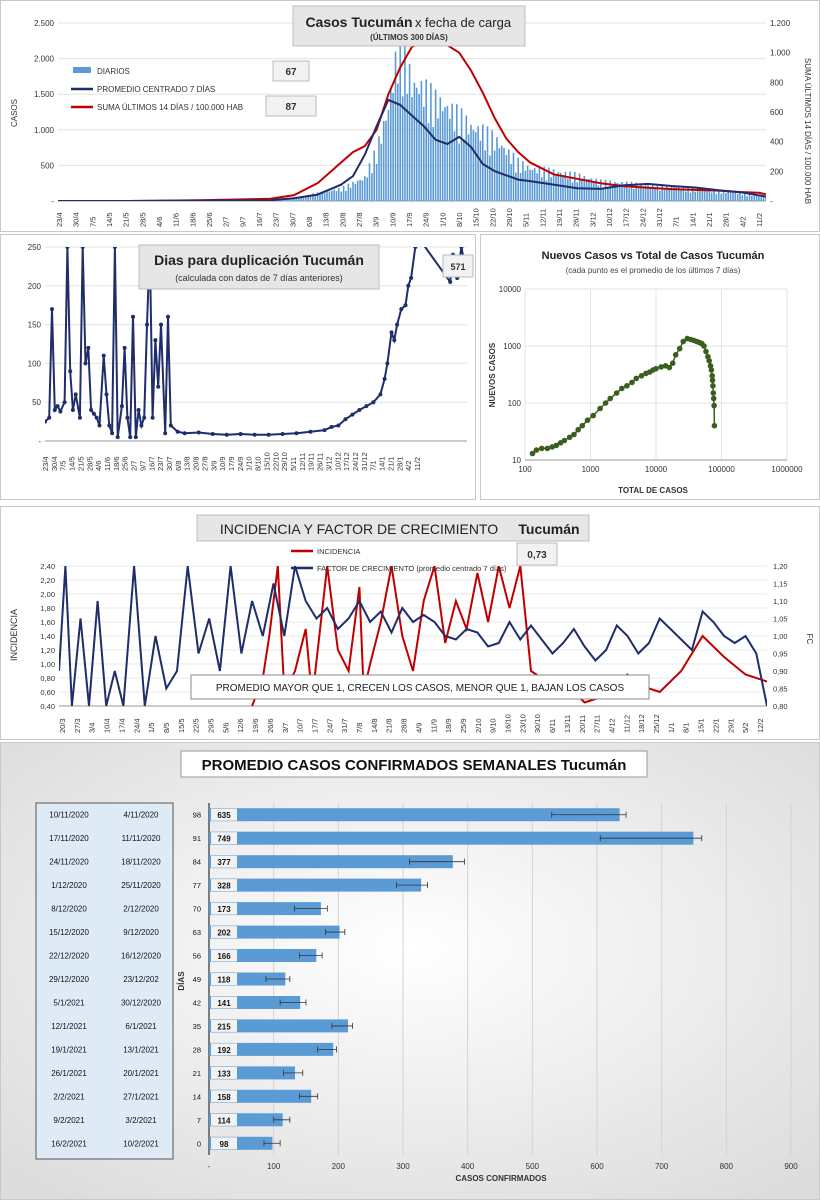 The image size is (820, 1200). Describe the element at coordinates (777, 82) in the screenshot. I see `y2-tick-label: 800` at that location.